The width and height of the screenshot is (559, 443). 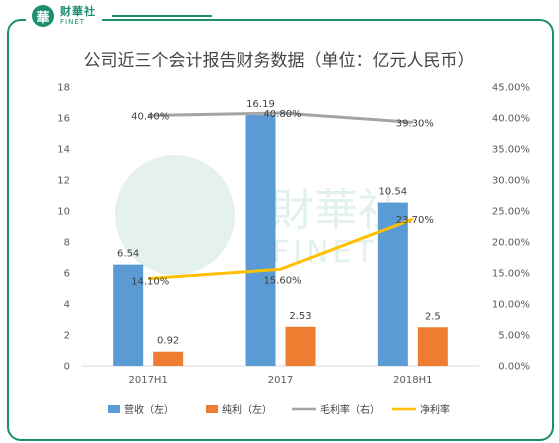 I want to click on brand-name-cn: 财華社, so click(x=78, y=11).